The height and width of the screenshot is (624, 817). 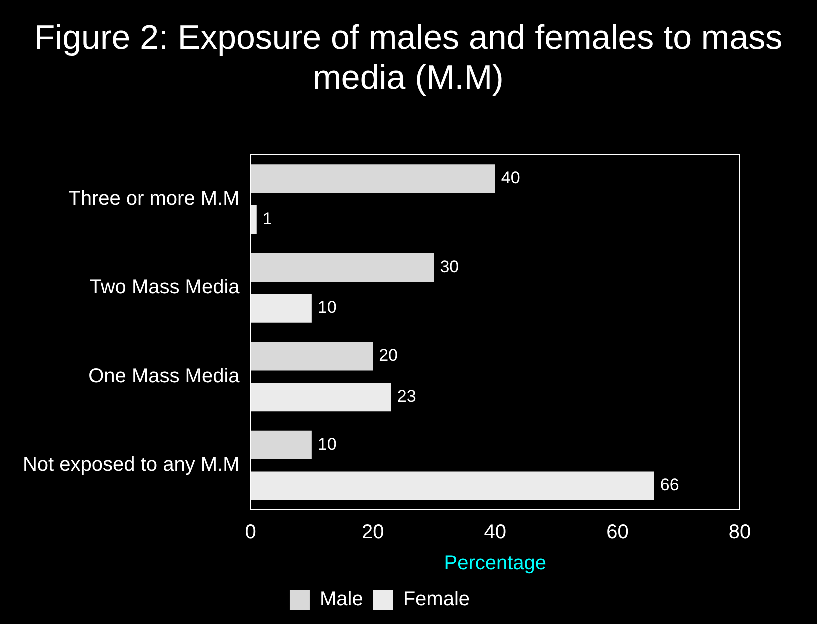 What do you see at coordinates (388, 356) in the screenshot?
I see `data-label: 20` at bounding box center [388, 356].